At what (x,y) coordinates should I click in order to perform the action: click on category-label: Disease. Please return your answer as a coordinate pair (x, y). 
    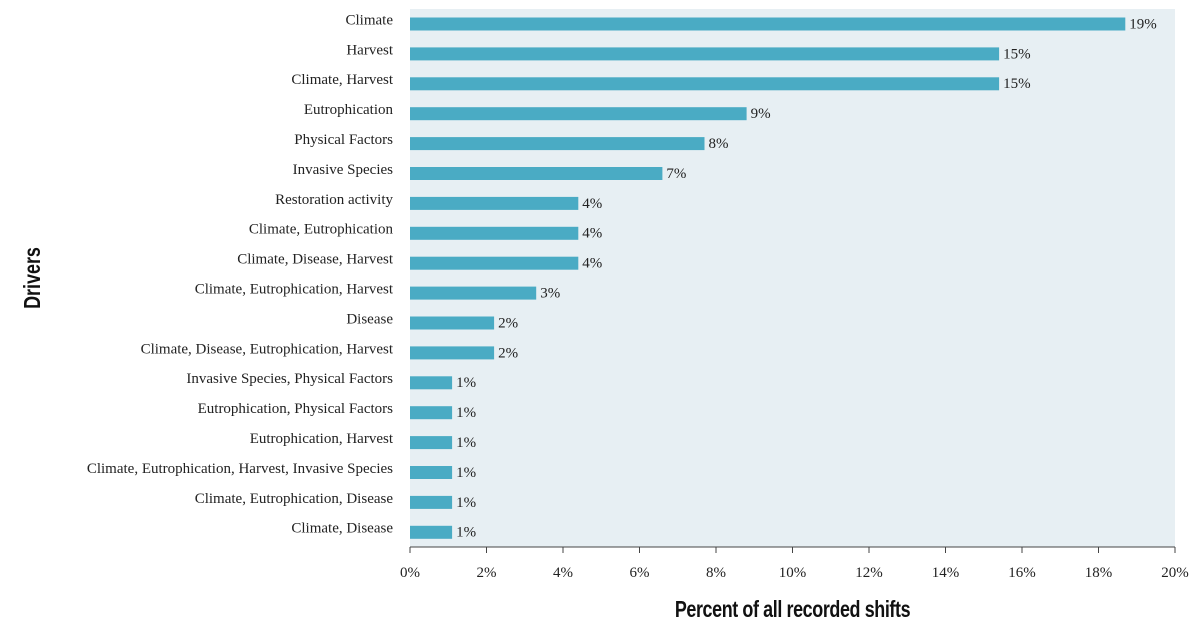
    Looking at the image, I should click on (369, 319).